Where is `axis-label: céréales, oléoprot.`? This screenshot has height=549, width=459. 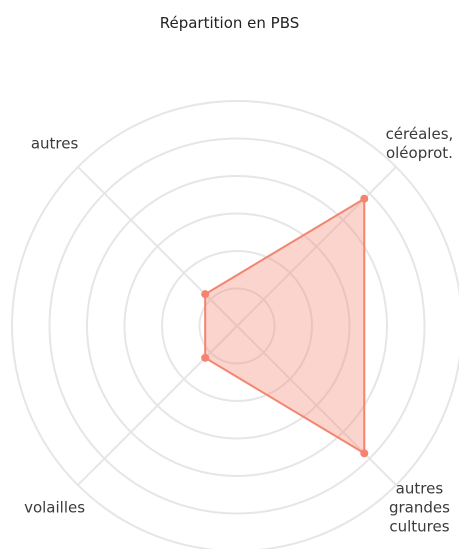 axis-label: céréales, oléoprot. is located at coordinates (419, 143).